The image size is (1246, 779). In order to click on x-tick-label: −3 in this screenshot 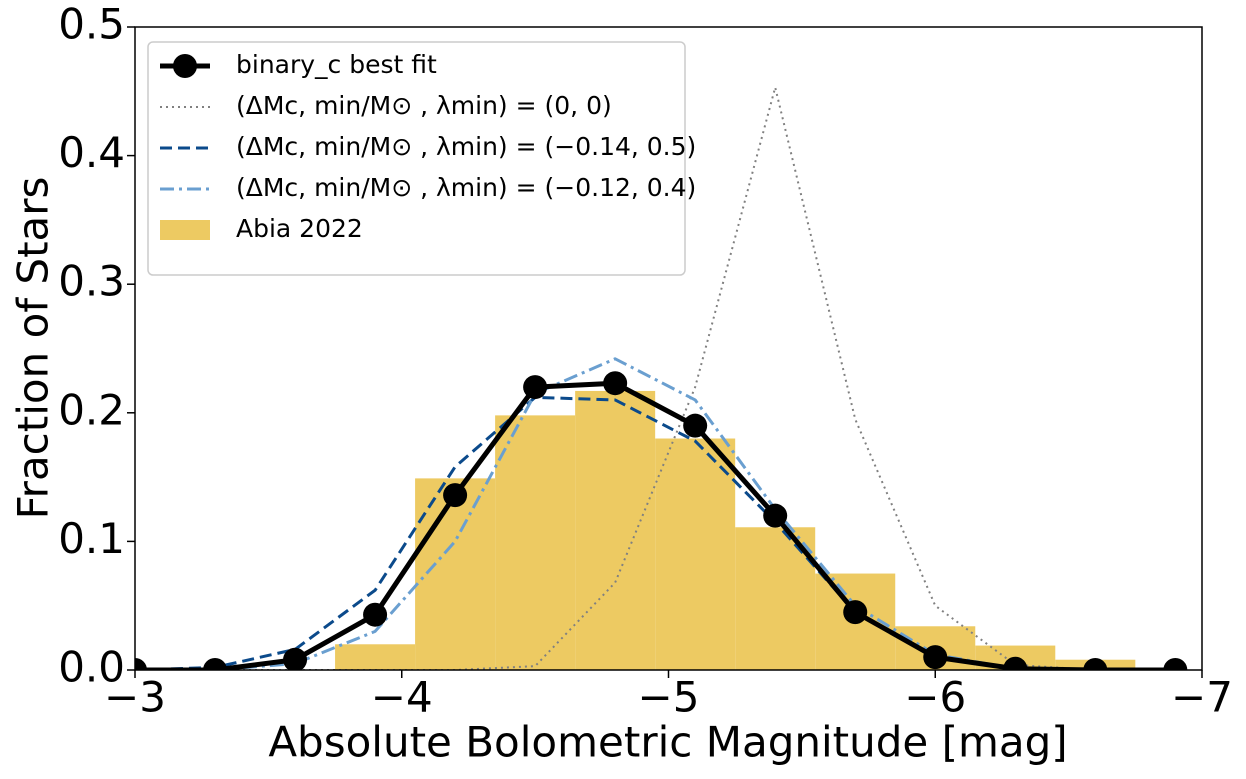, I will do `click(135, 697)`.